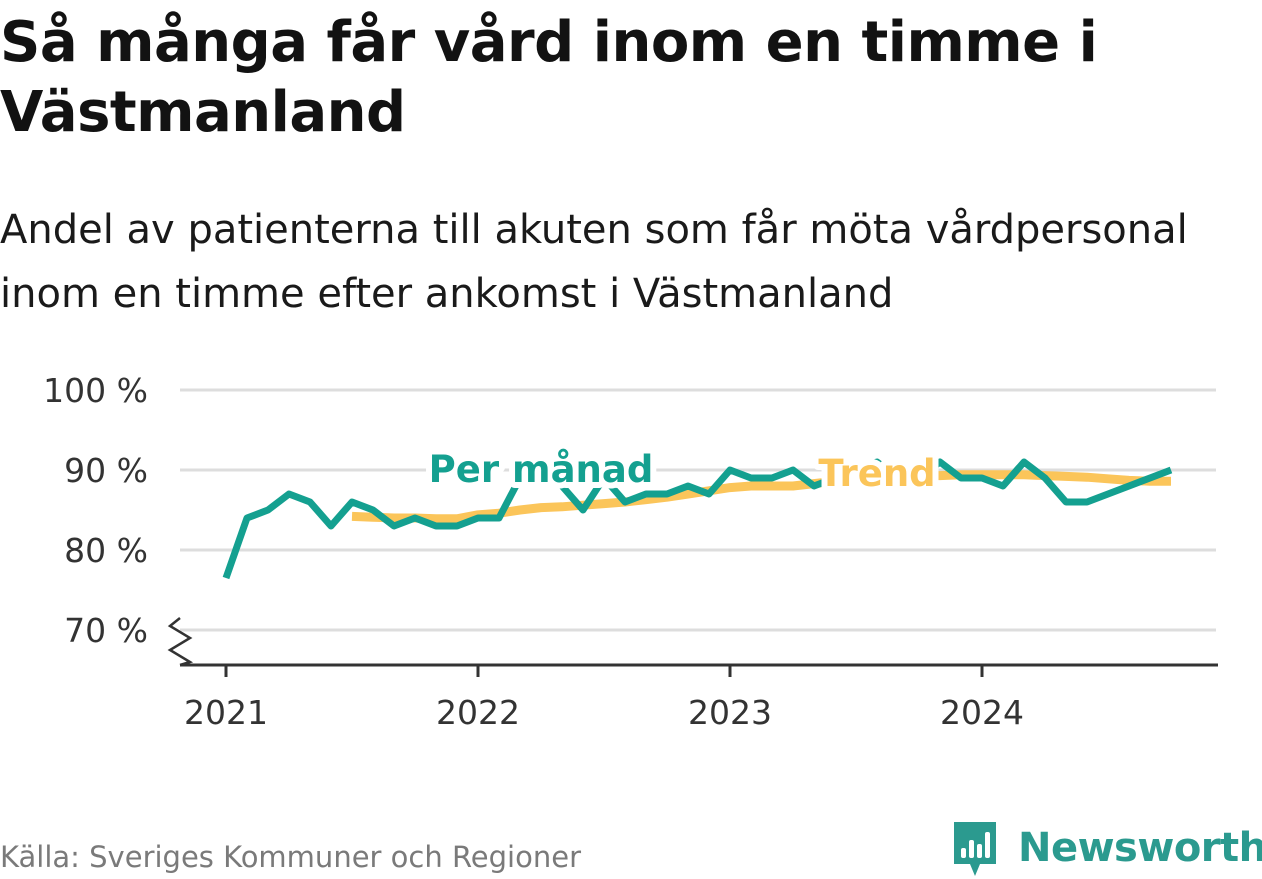 This screenshot has height=879, width=1262. I want to click on axis-break-icon, so click(180, 642).